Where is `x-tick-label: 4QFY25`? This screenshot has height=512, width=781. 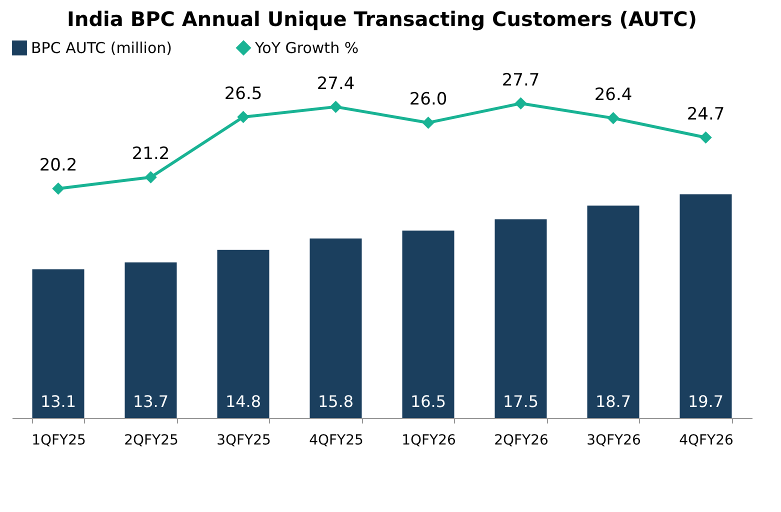 x-tick-label: 4QFY25 is located at coordinates (336, 440).